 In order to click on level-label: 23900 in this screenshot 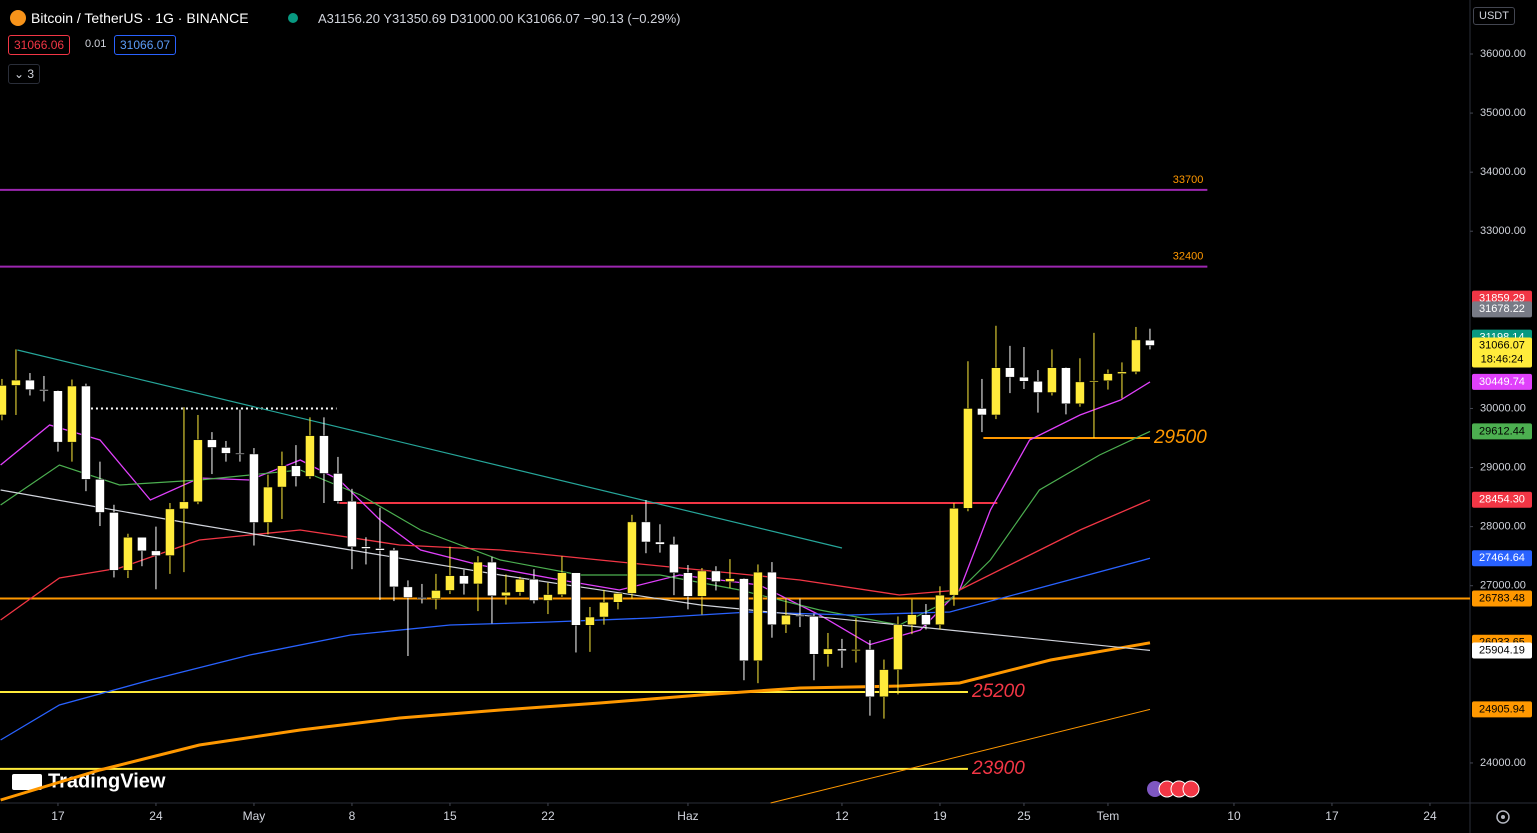, I will do `click(998, 768)`.